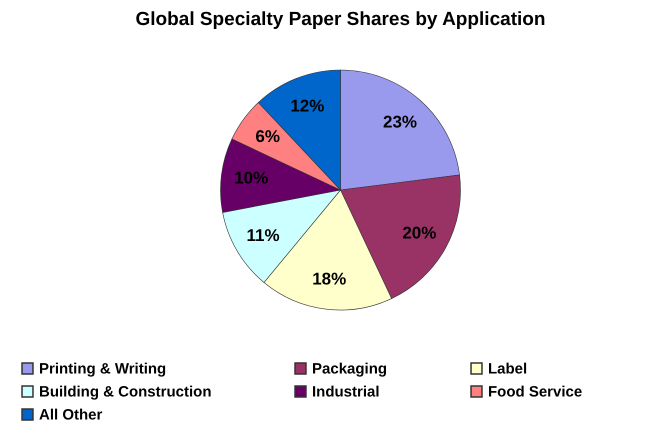 The width and height of the screenshot is (671, 433). I want to click on legend-label: Building & Construction, so click(125, 392).